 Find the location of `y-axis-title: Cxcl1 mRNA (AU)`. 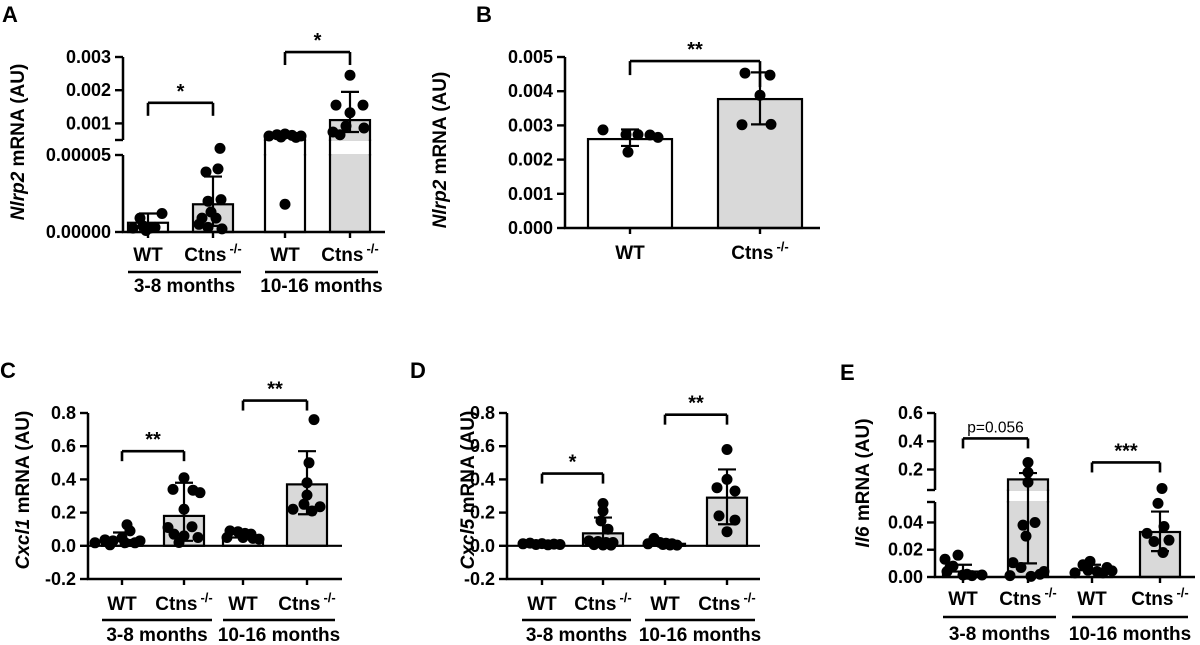

y-axis-title: Cxcl1 mRNA (AU) is located at coordinates (23, 490).